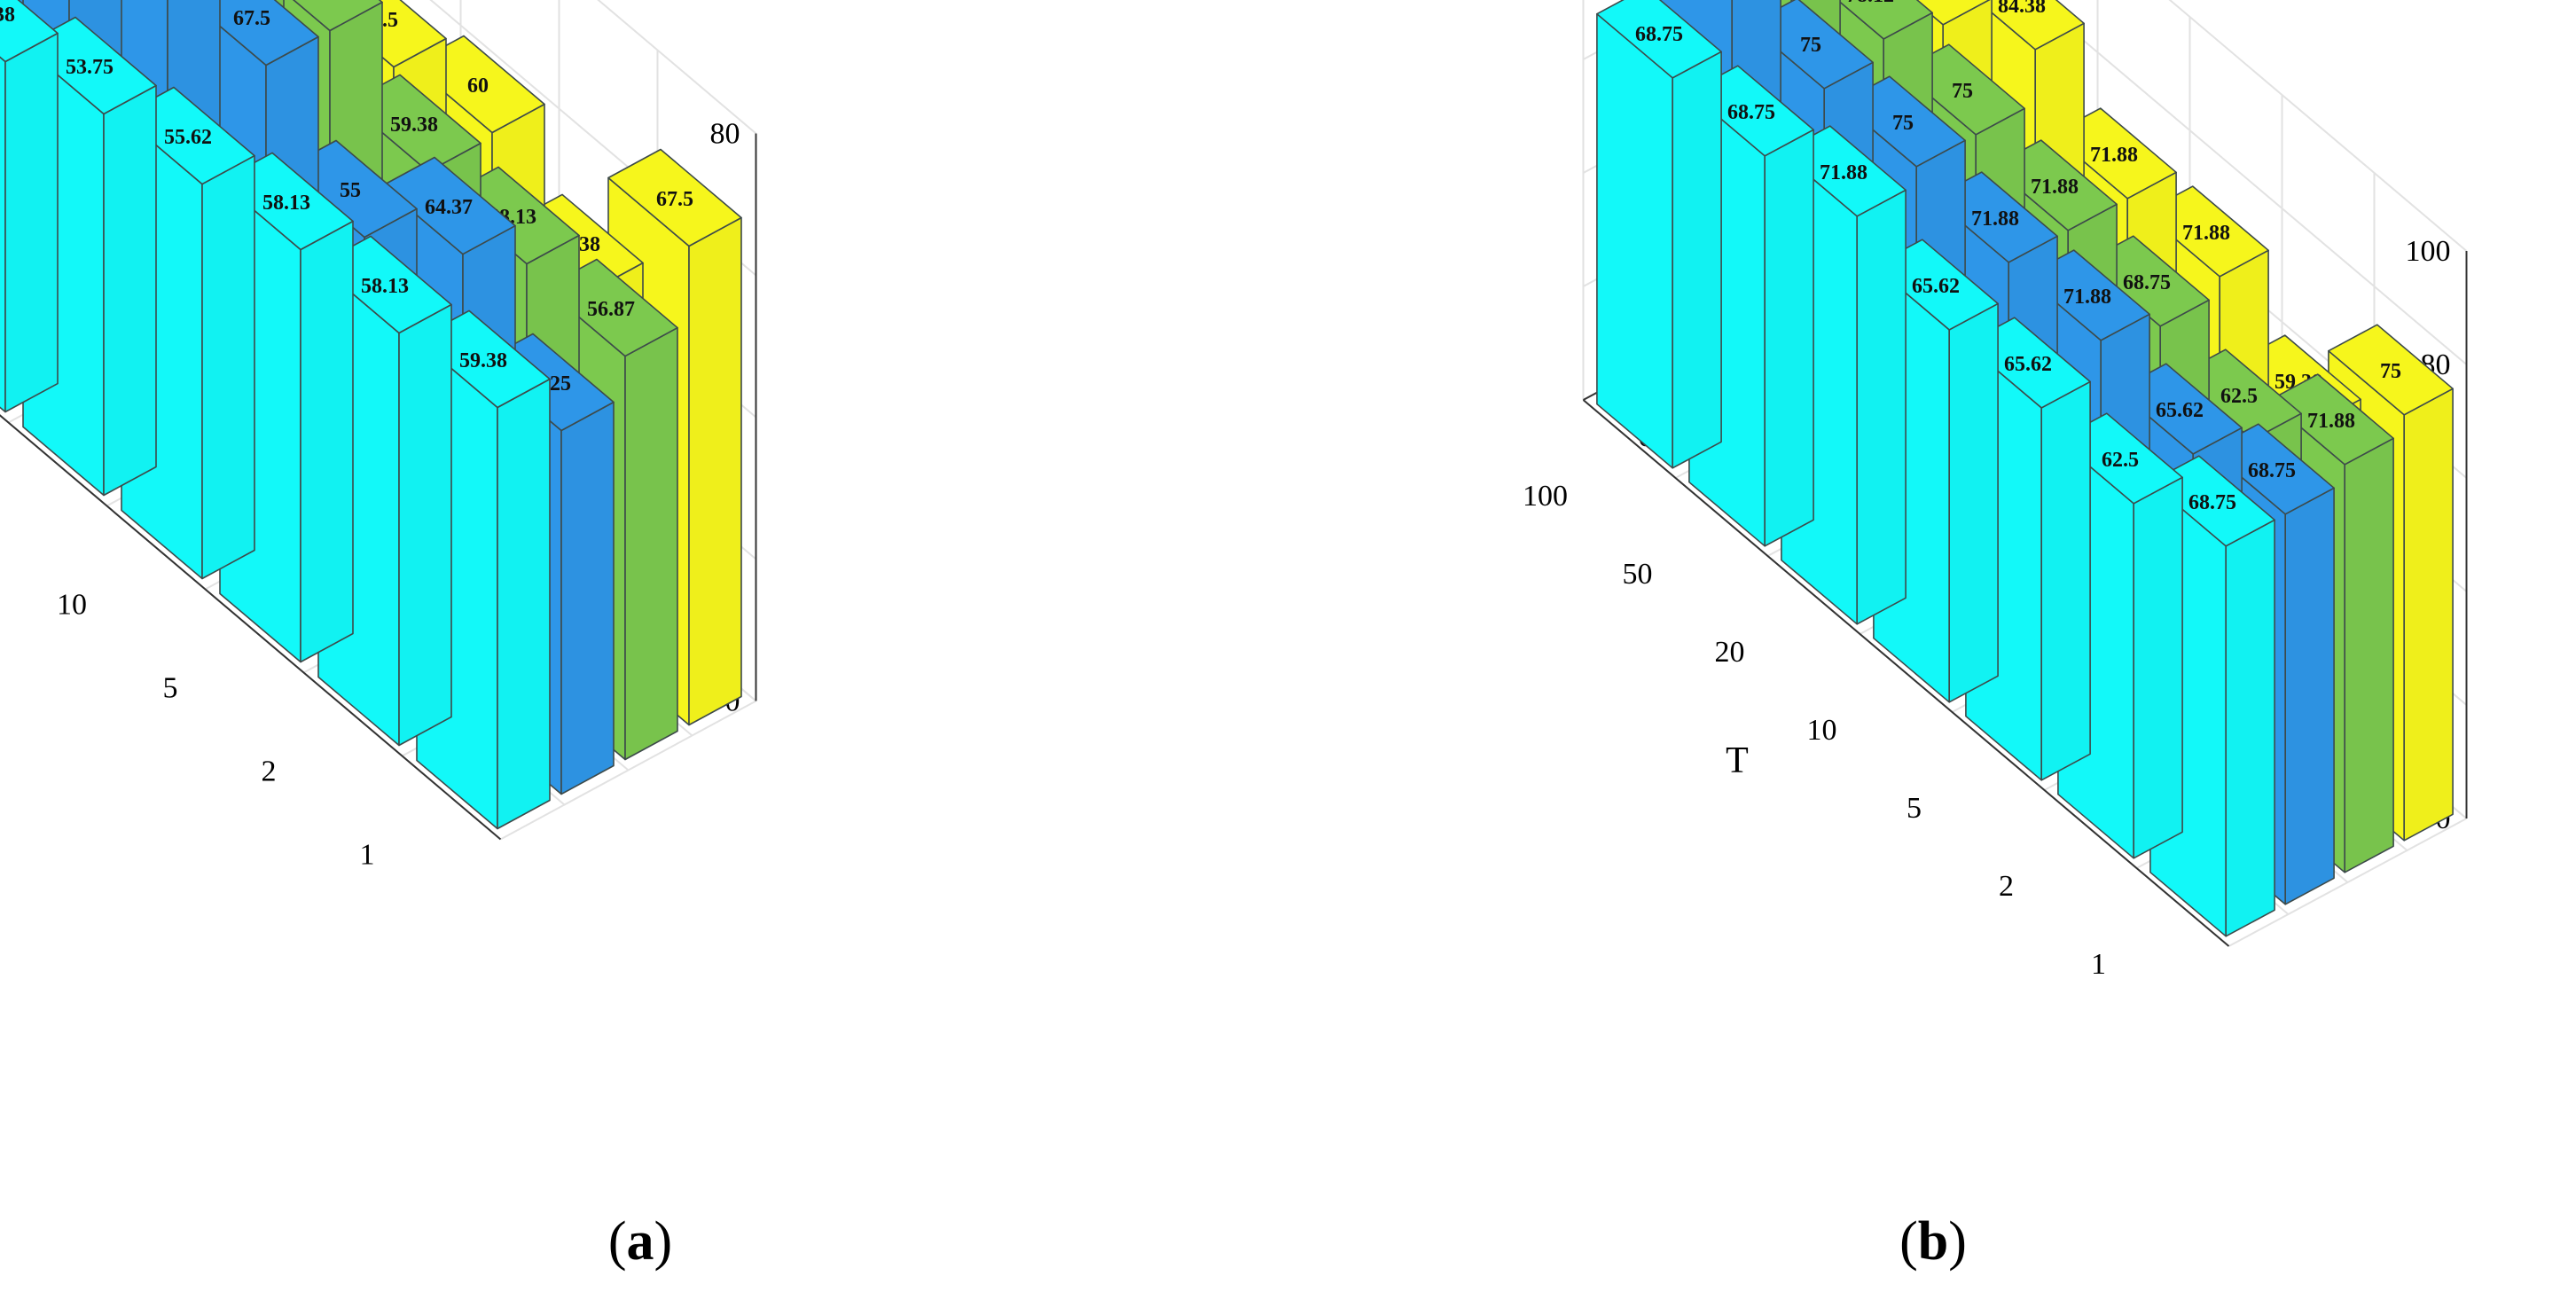 The width and height of the screenshot is (2576, 1300). Describe the element at coordinates (2022, 9) in the screenshot. I see `bar-value-label: 84.38` at that location.